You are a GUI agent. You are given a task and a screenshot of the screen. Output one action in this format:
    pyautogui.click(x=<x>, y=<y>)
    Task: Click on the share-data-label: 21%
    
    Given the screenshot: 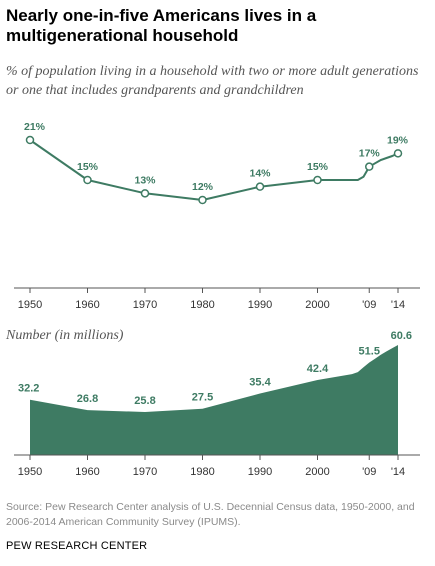 What is the action you would take?
    pyautogui.click(x=35, y=127)
    